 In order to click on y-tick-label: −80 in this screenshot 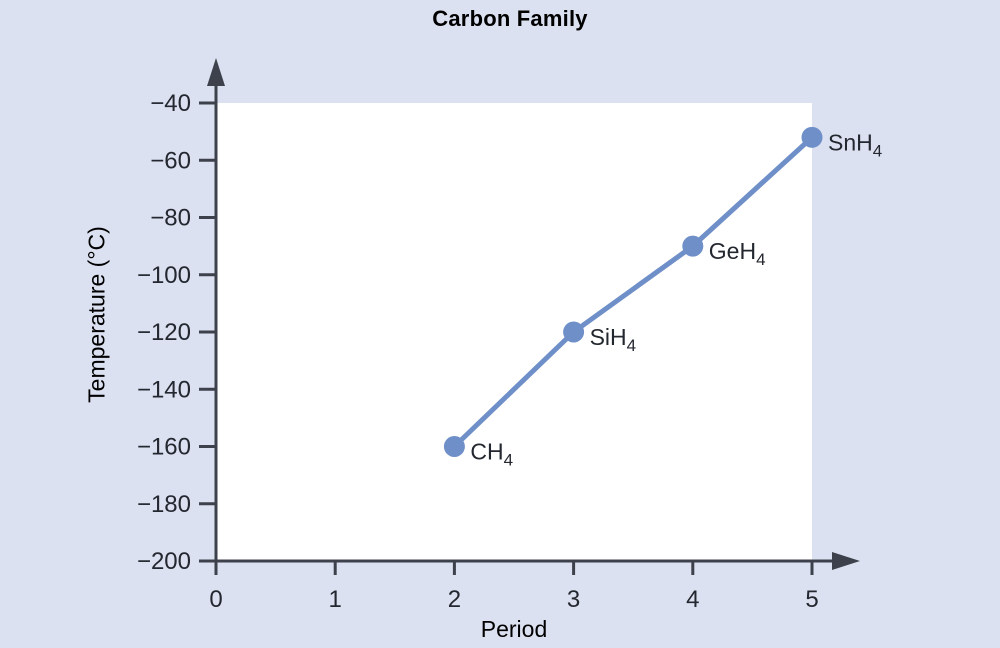, I will do `click(170, 218)`.